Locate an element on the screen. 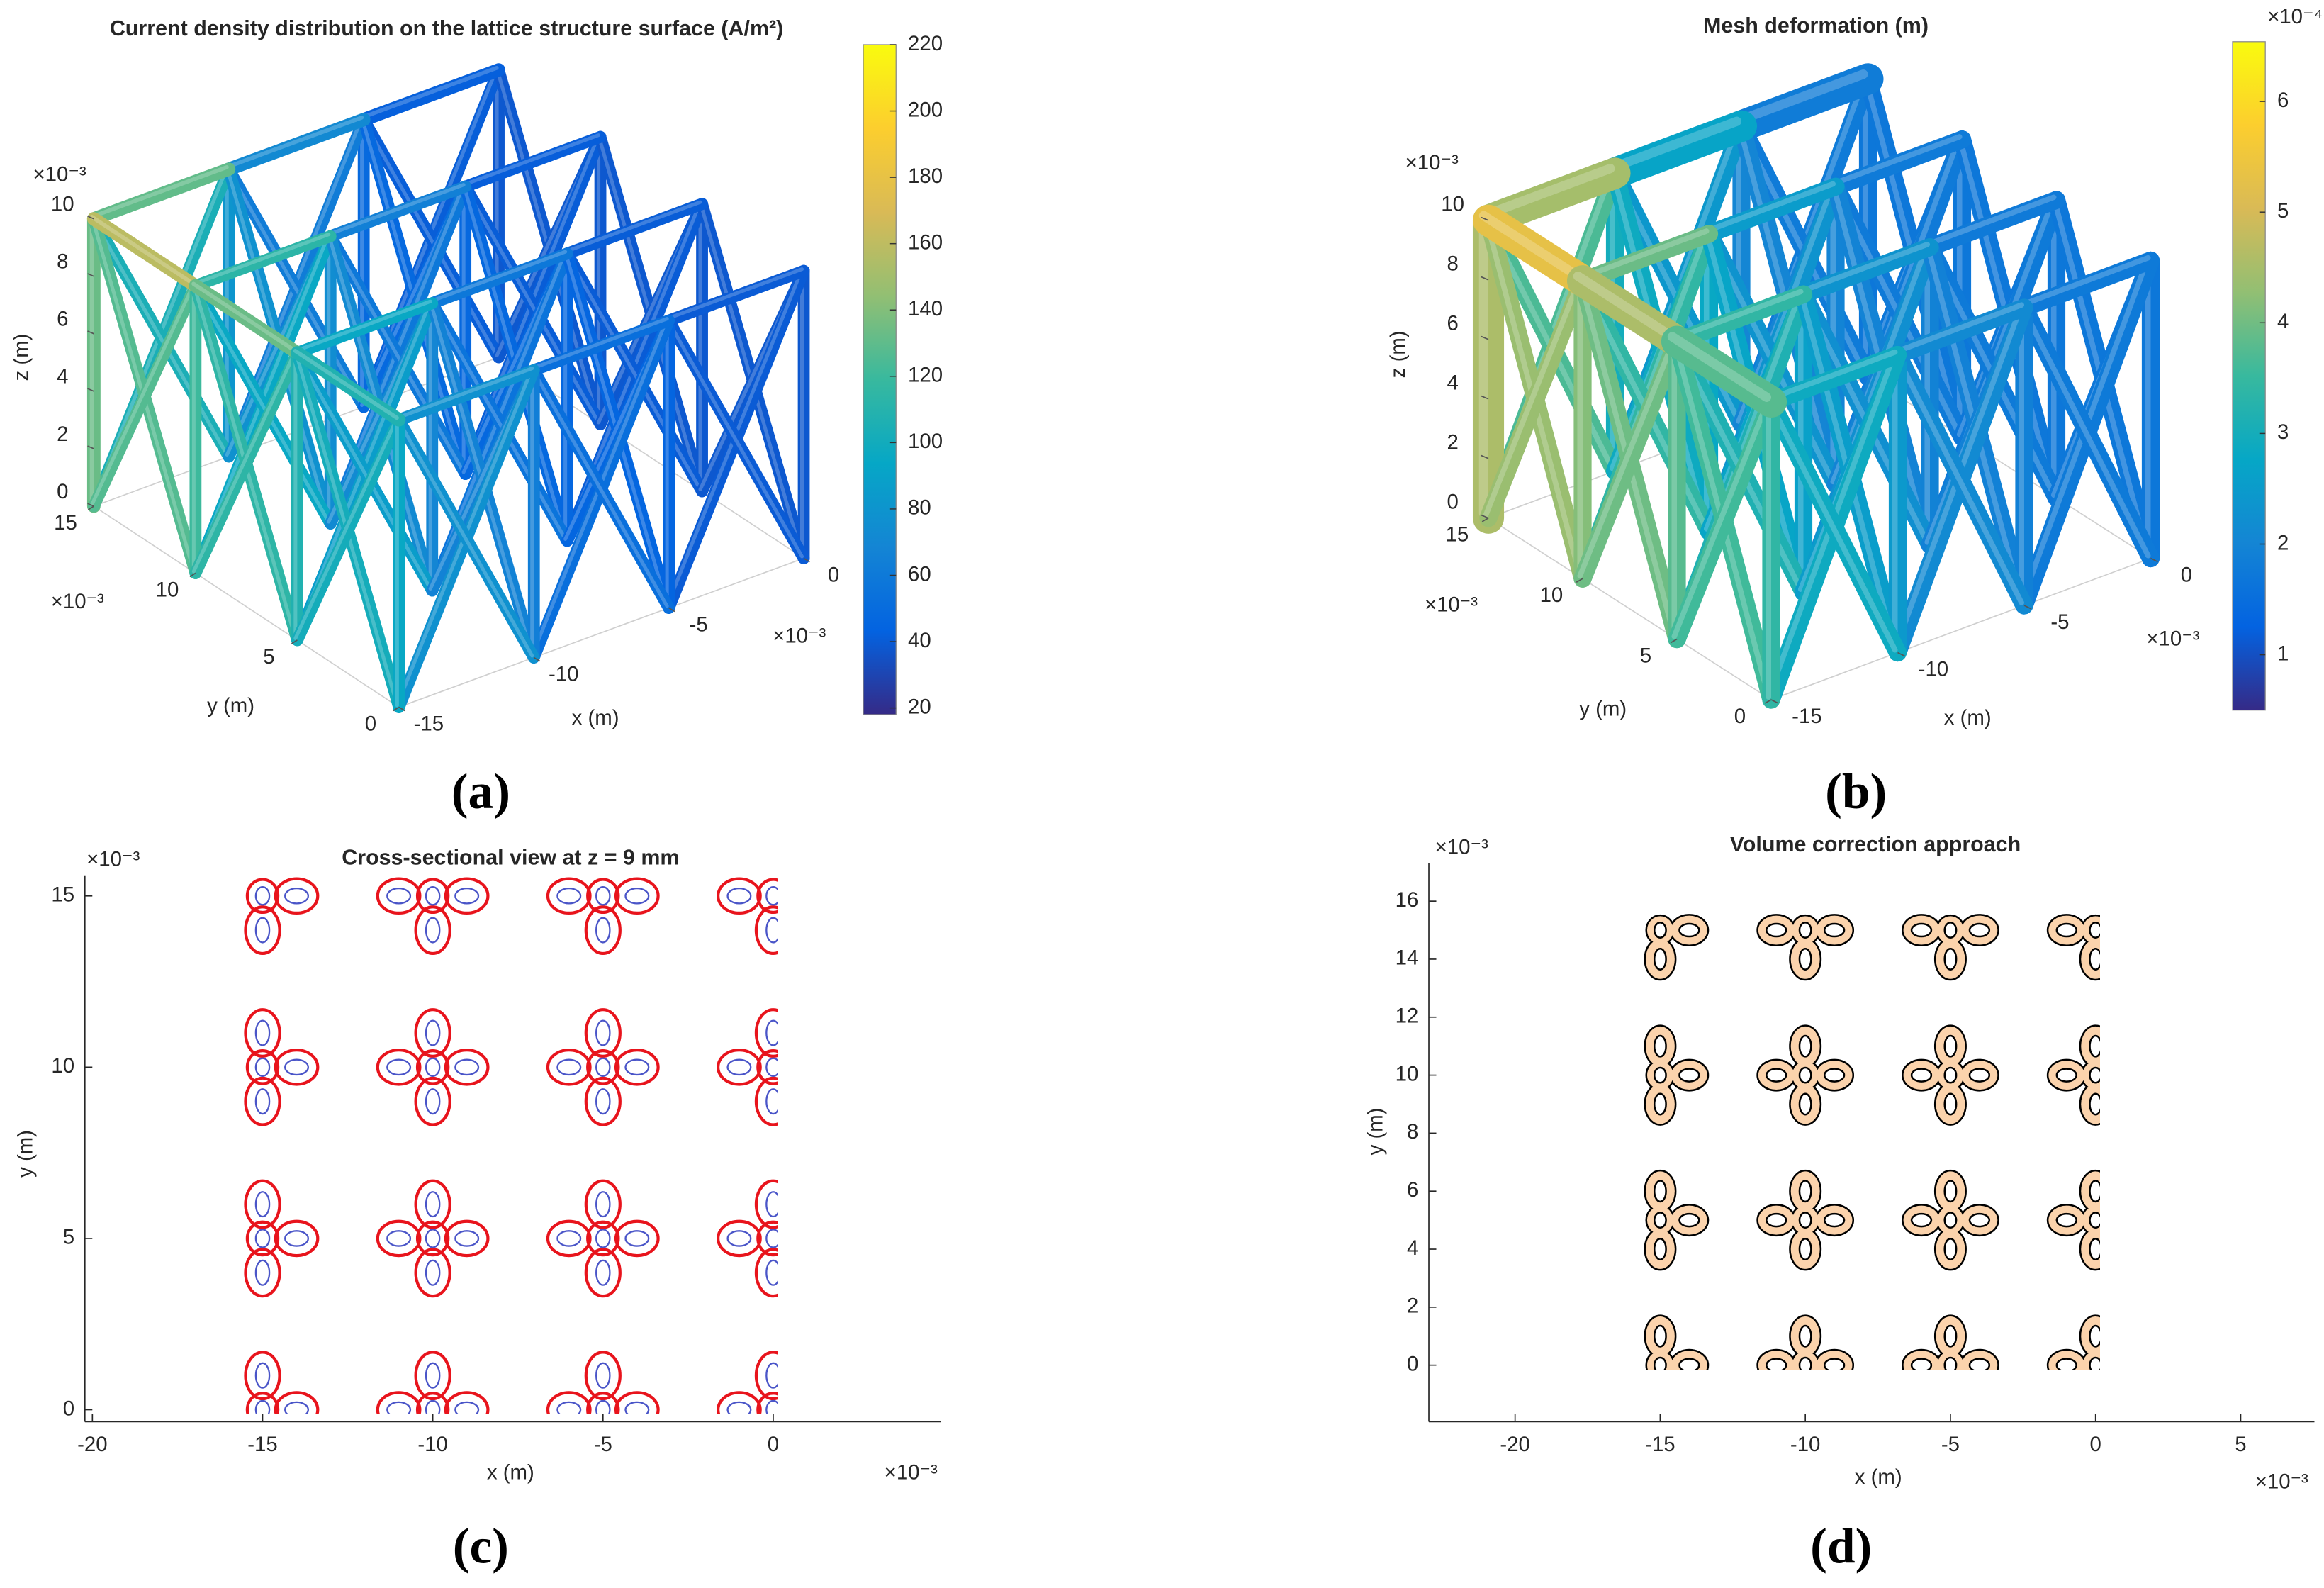 This screenshot has width=2324, height=1588. y-tick-label: 0 is located at coordinates (68, 1409).